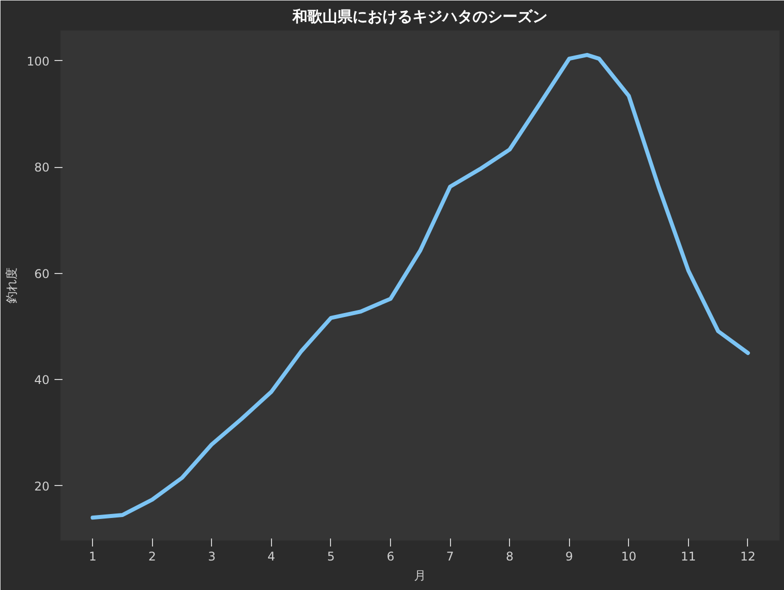 This screenshot has height=590, width=784. What do you see at coordinates (420, 575) in the screenshot?
I see `x-axis-title: 月` at bounding box center [420, 575].